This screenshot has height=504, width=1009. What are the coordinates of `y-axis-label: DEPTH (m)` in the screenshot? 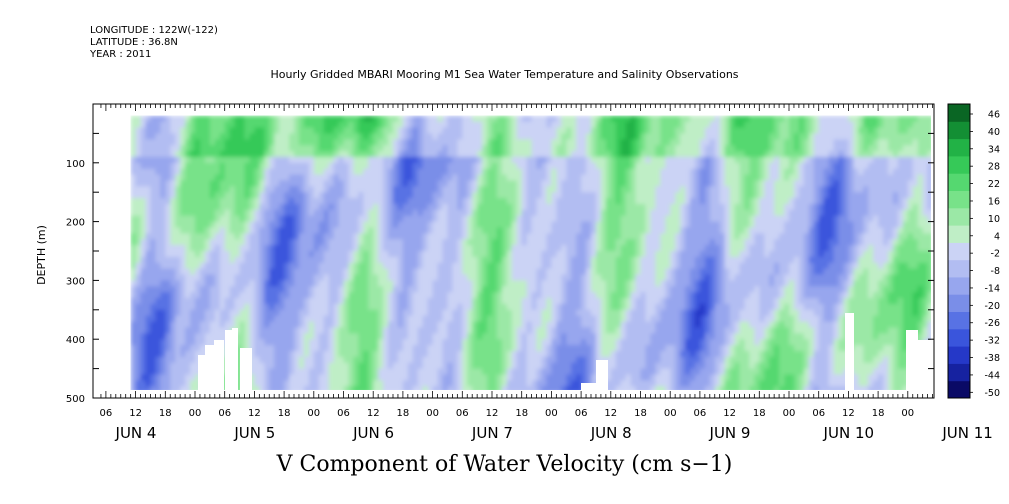 It's located at (41, 255).